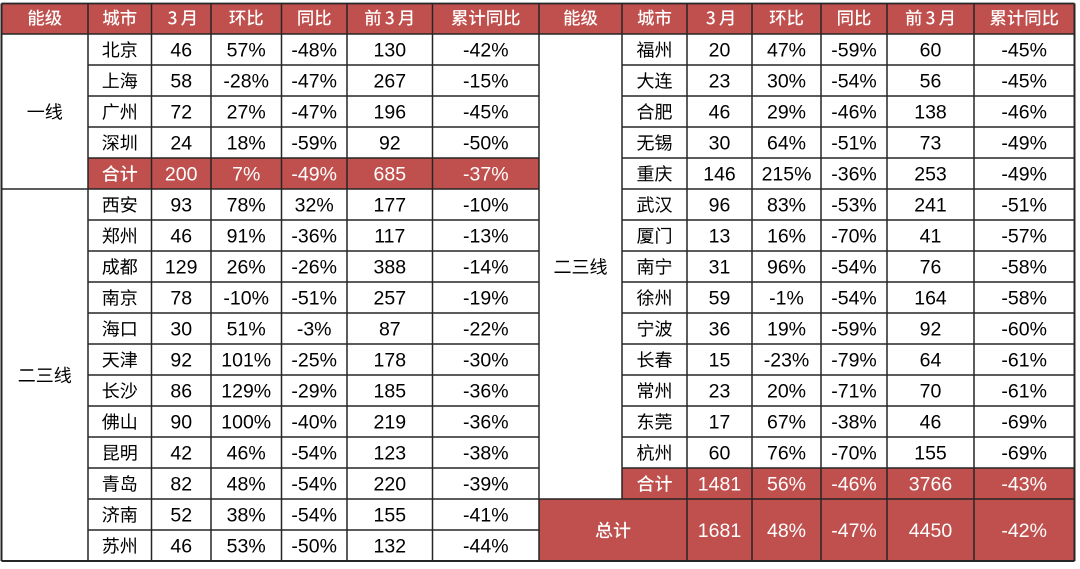 The image size is (1080, 569). Describe the element at coordinates (390, 516) in the screenshot. I see `svg-text: 155` at that location.